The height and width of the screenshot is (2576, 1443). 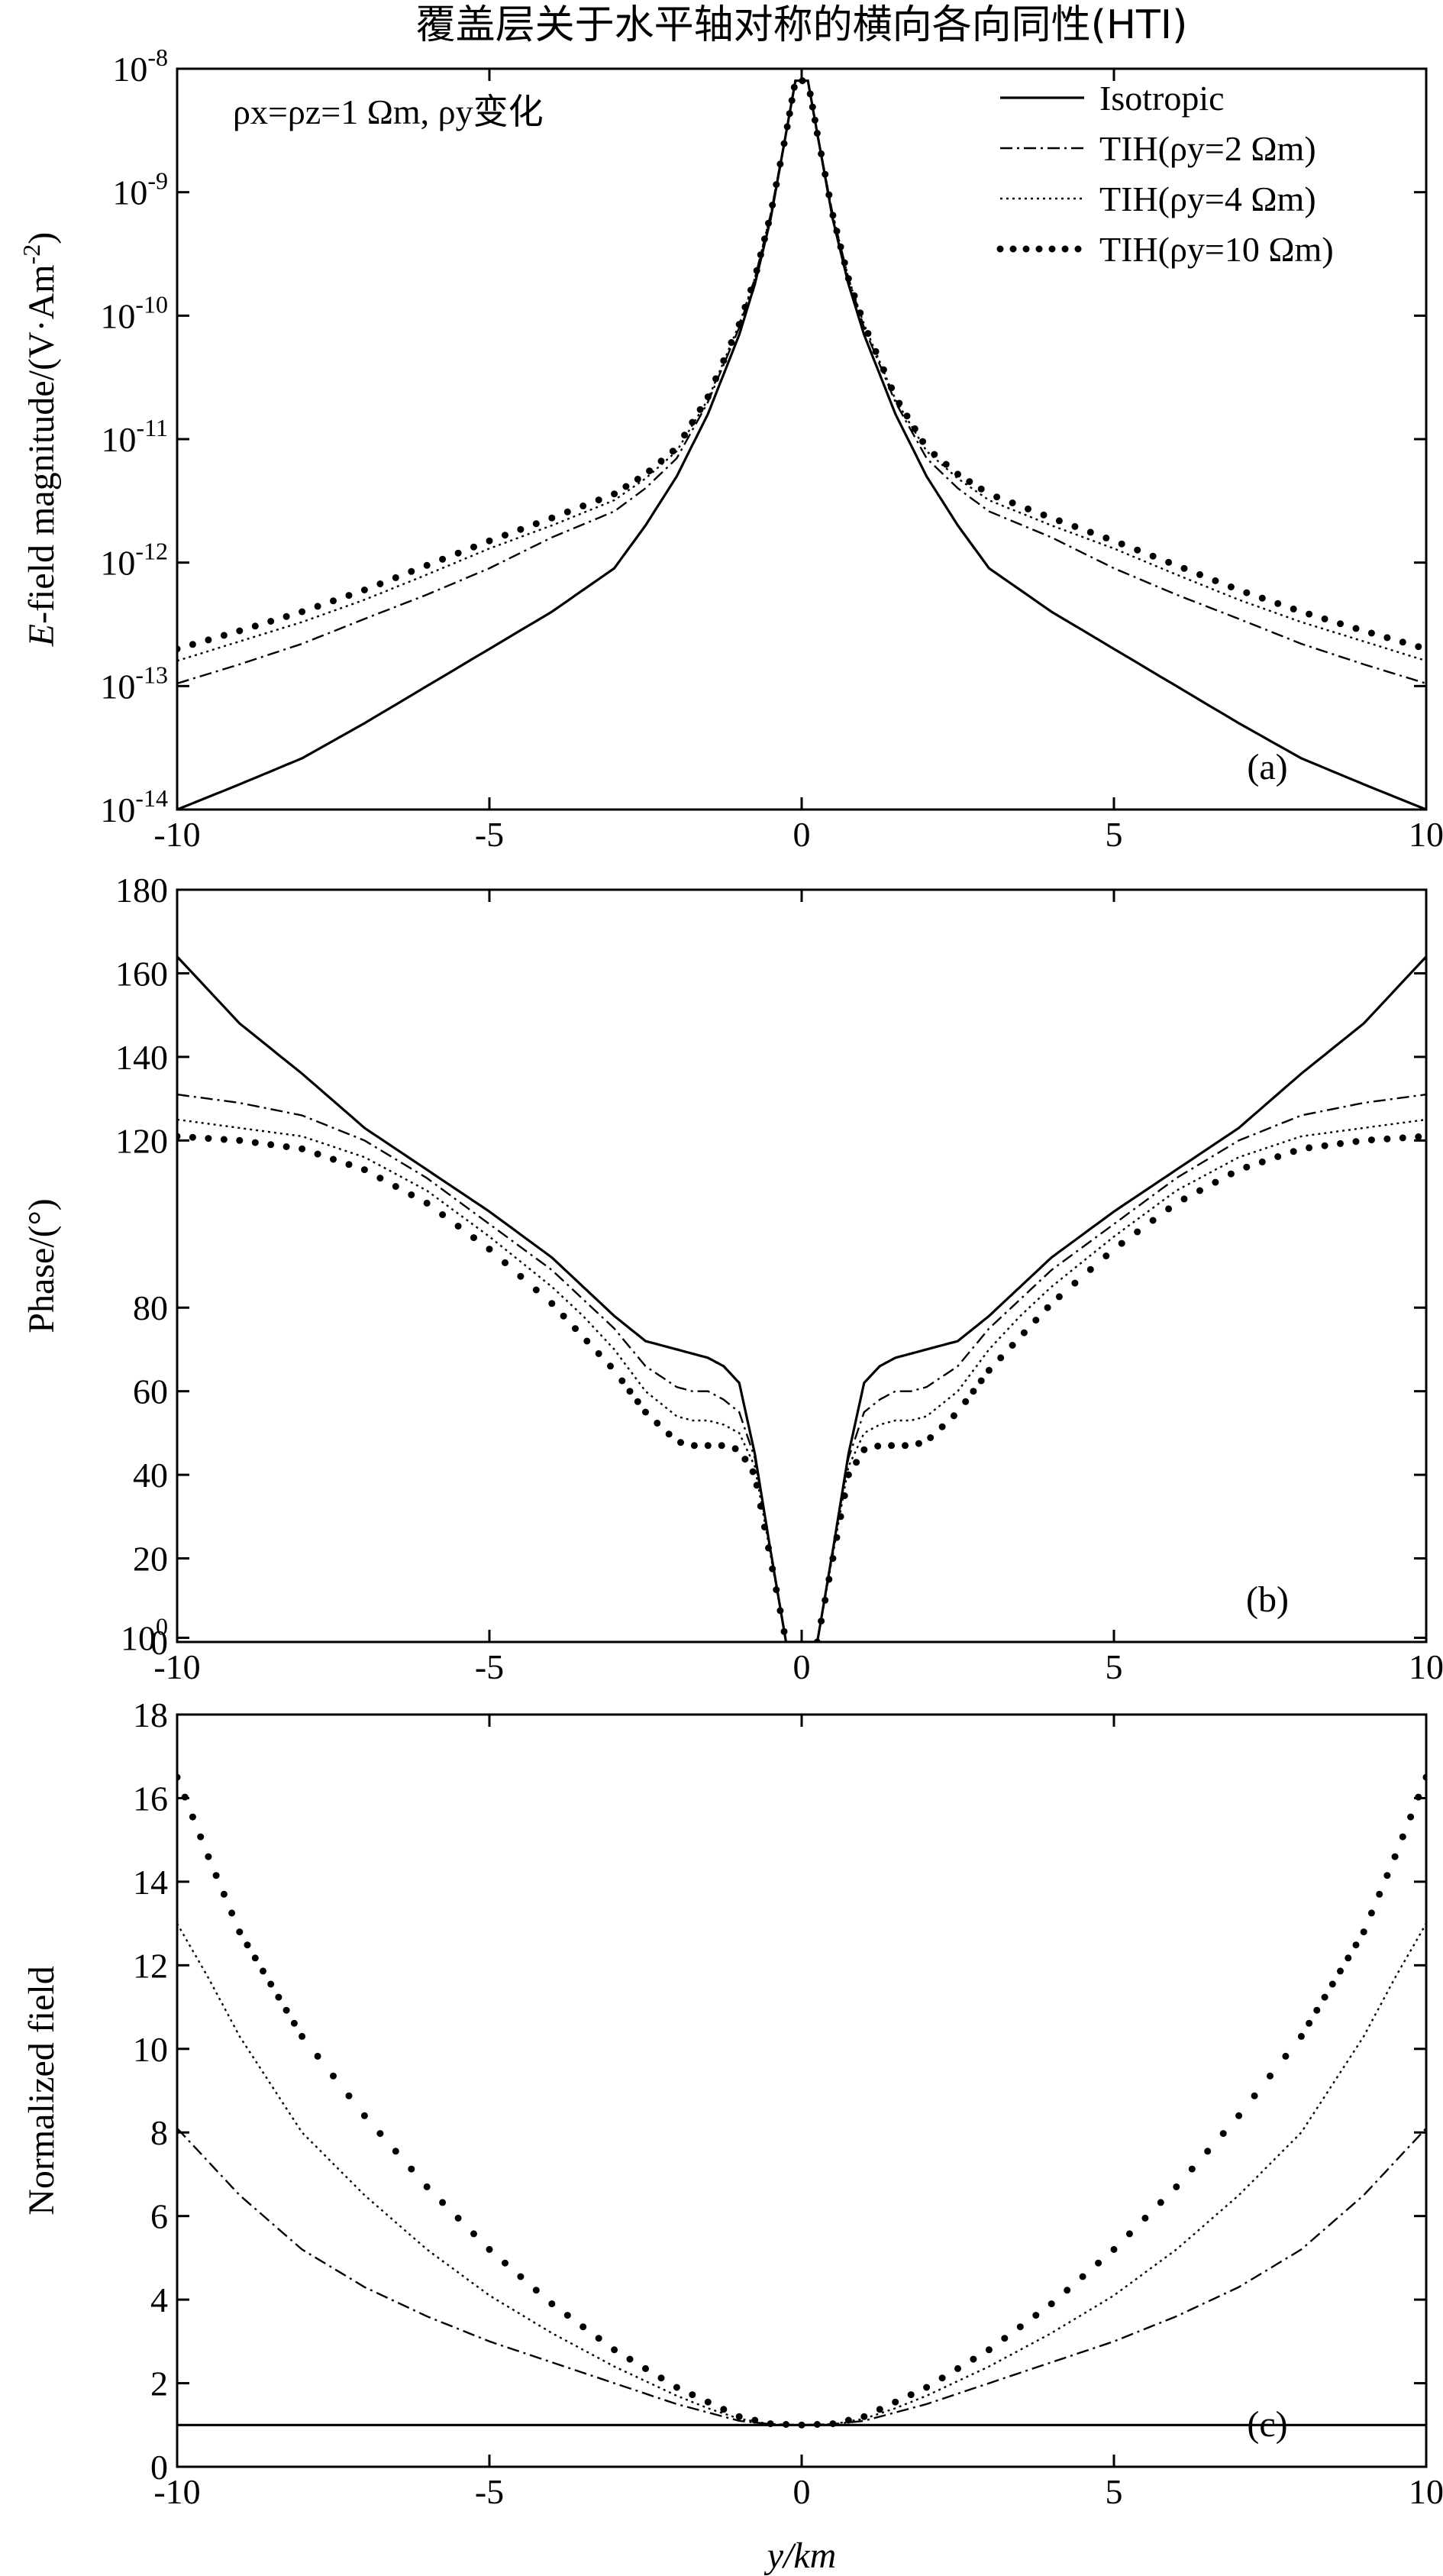 What do you see at coordinates (1426, 834) in the screenshot?
I see `x-tick-label-a: 10` at bounding box center [1426, 834].